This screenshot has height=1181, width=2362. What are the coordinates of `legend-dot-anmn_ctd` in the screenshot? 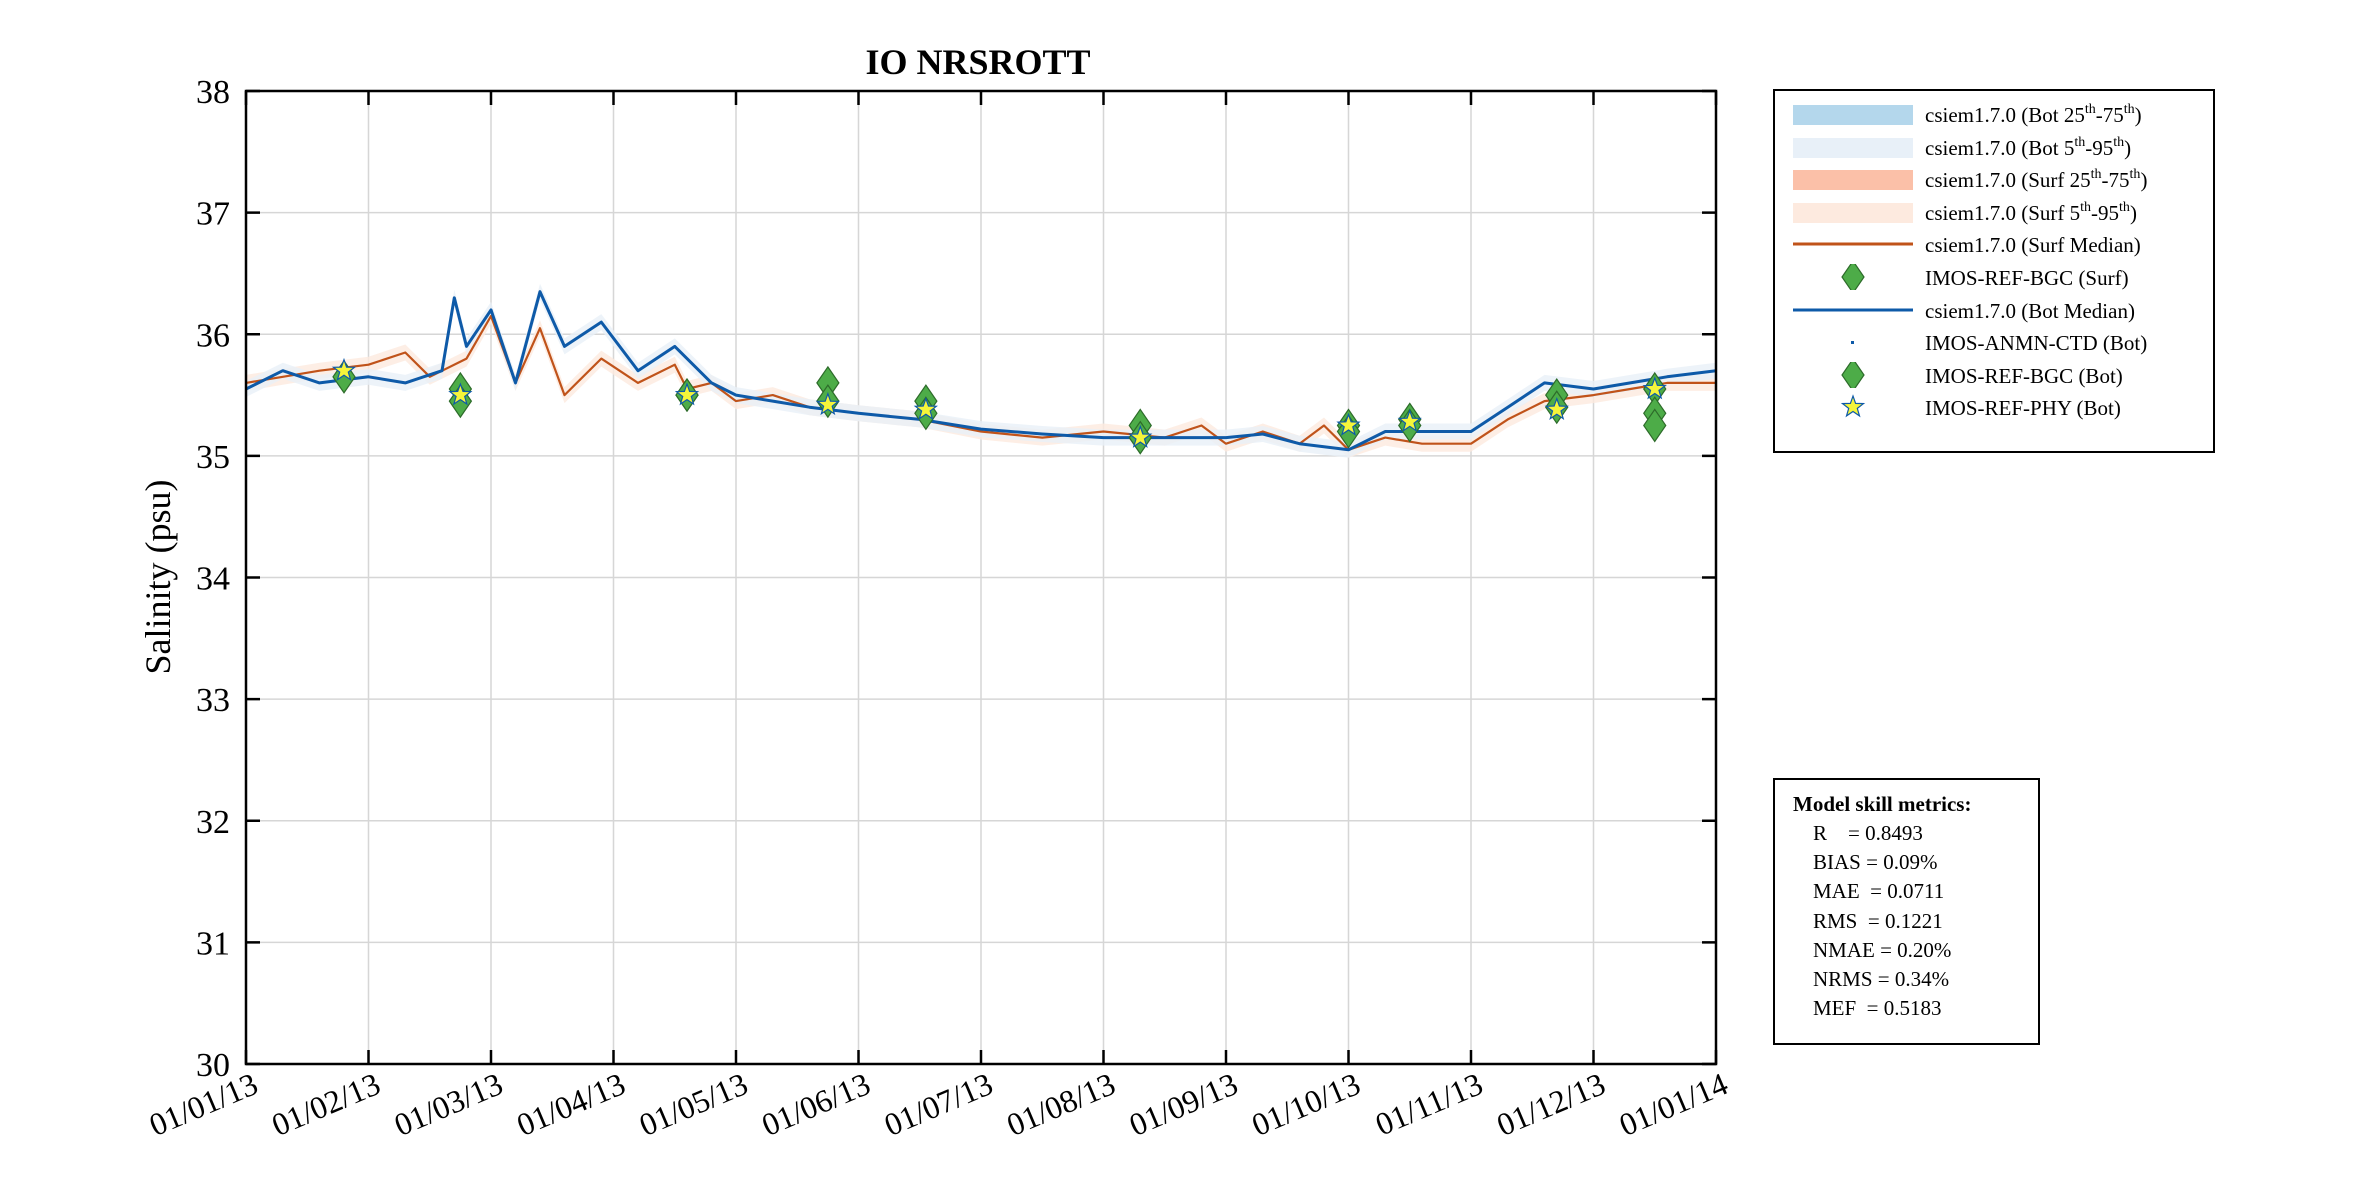 It's located at (1852, 342).